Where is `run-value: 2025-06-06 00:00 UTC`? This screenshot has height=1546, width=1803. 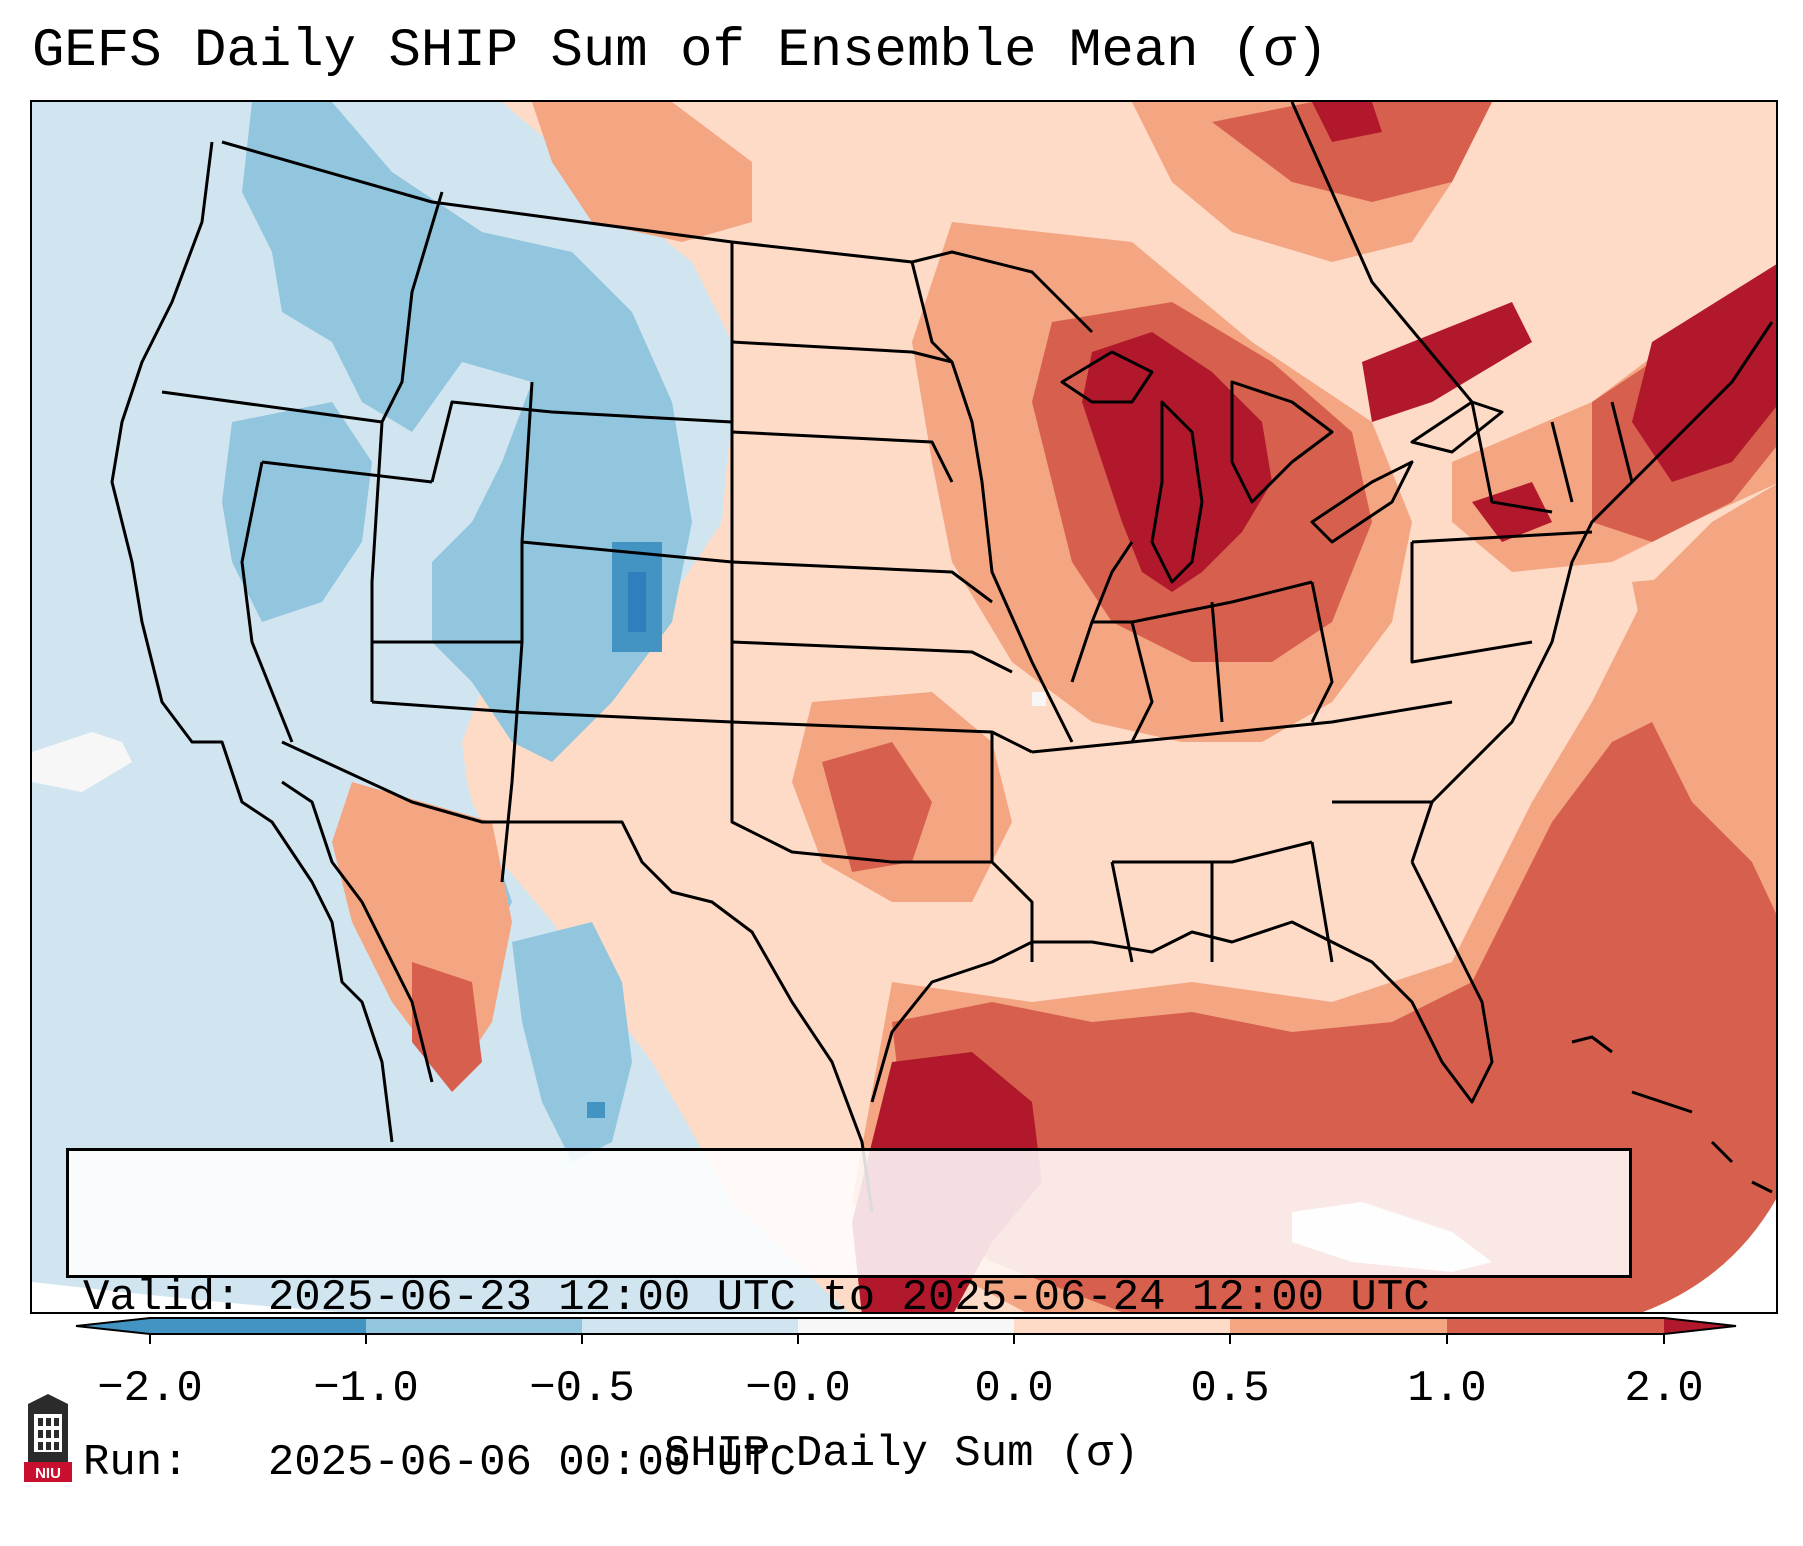
run-value: 2025-06-06 00:00 UTC is located at coordinates (531, 1463).